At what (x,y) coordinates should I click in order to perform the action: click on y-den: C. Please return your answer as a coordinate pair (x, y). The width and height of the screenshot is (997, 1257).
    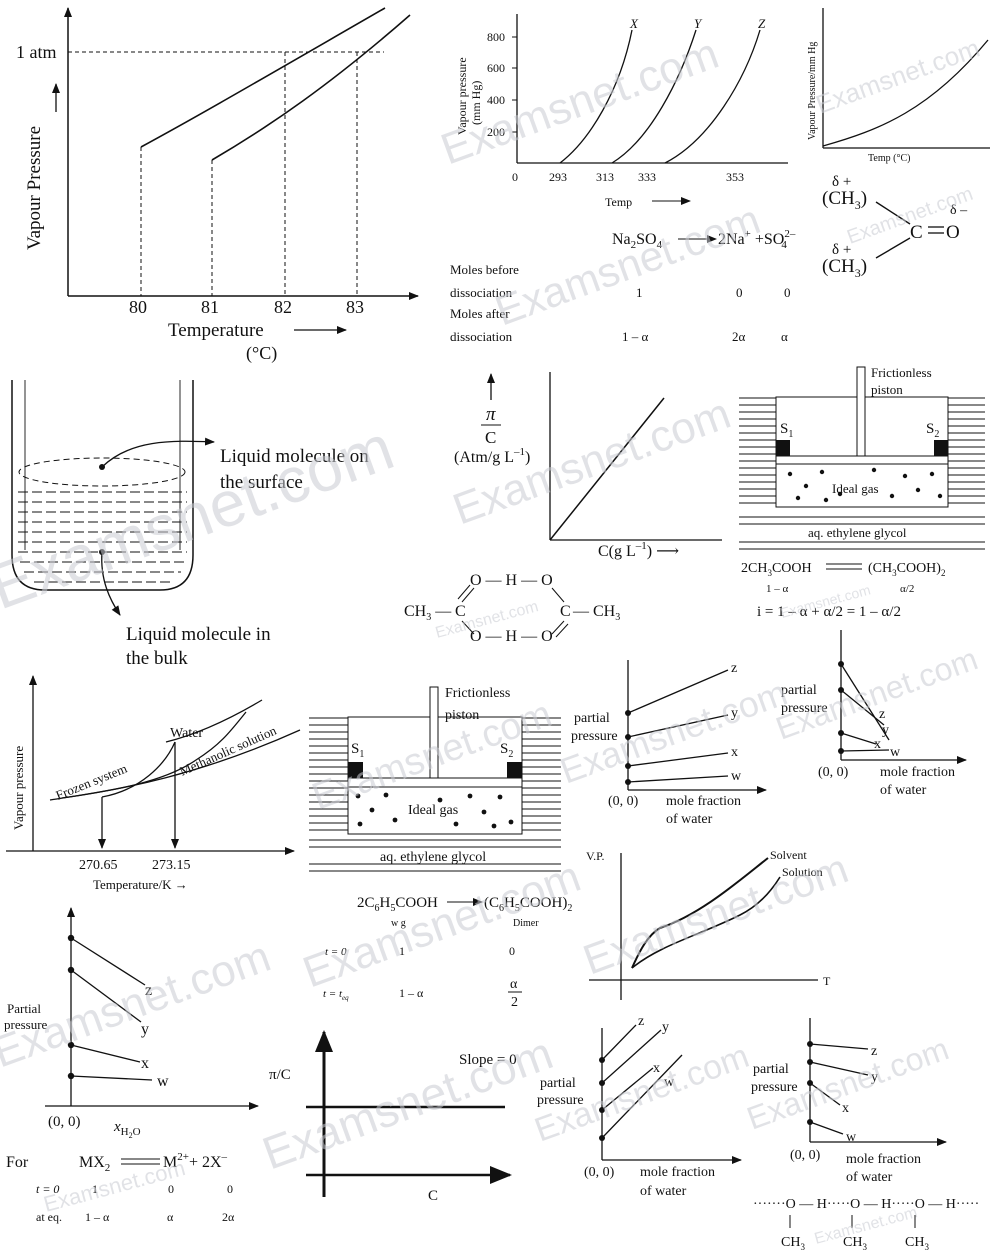
    Looking at the image, I should click on (490, 437).